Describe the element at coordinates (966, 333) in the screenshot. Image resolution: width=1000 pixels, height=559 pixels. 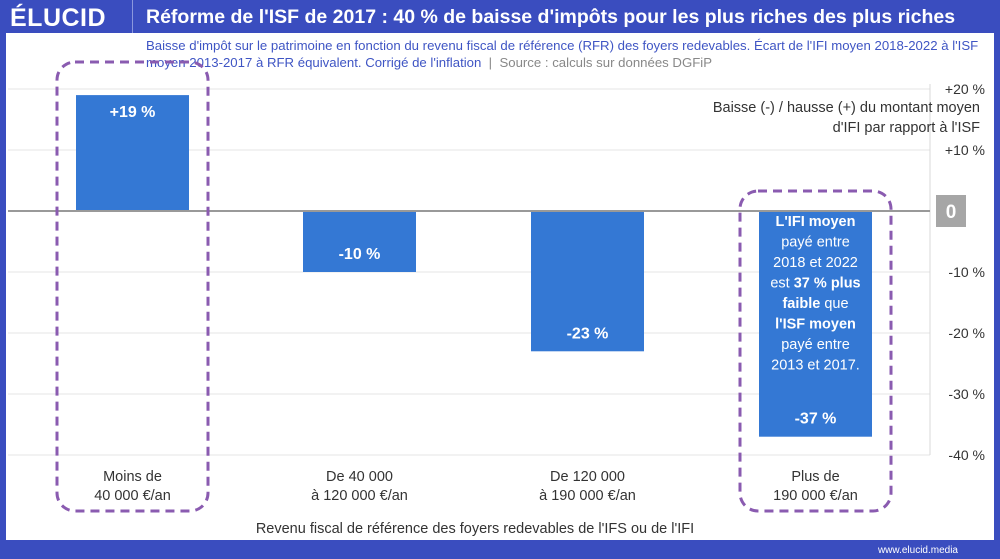
I see `y-tick-label: -20 %` at that location.